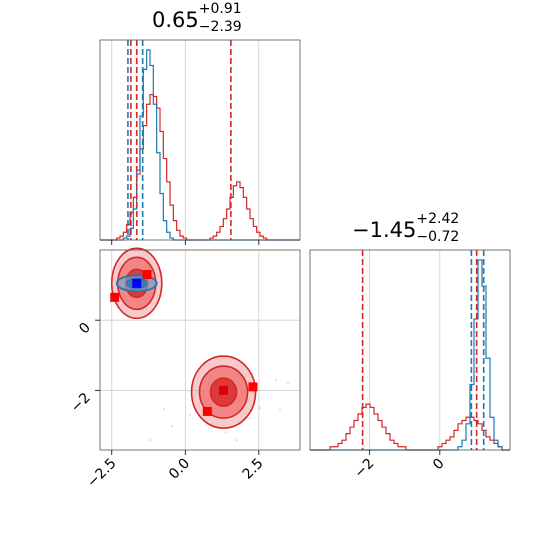  Describe the element at coordinates (438, 219) in the screenshot. I see `x2-title-upper: +2.42` at that location.